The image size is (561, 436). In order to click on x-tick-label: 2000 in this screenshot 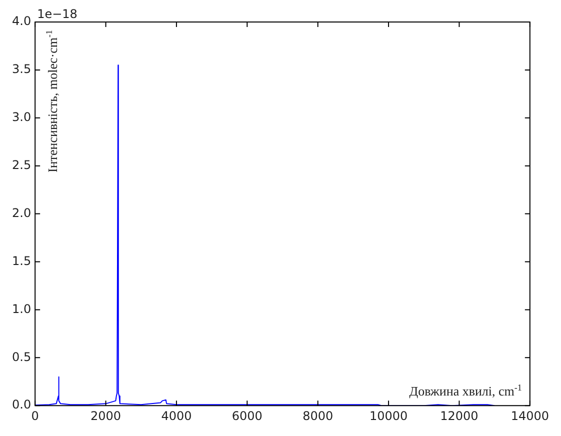, I will do `click(106, 415)`.